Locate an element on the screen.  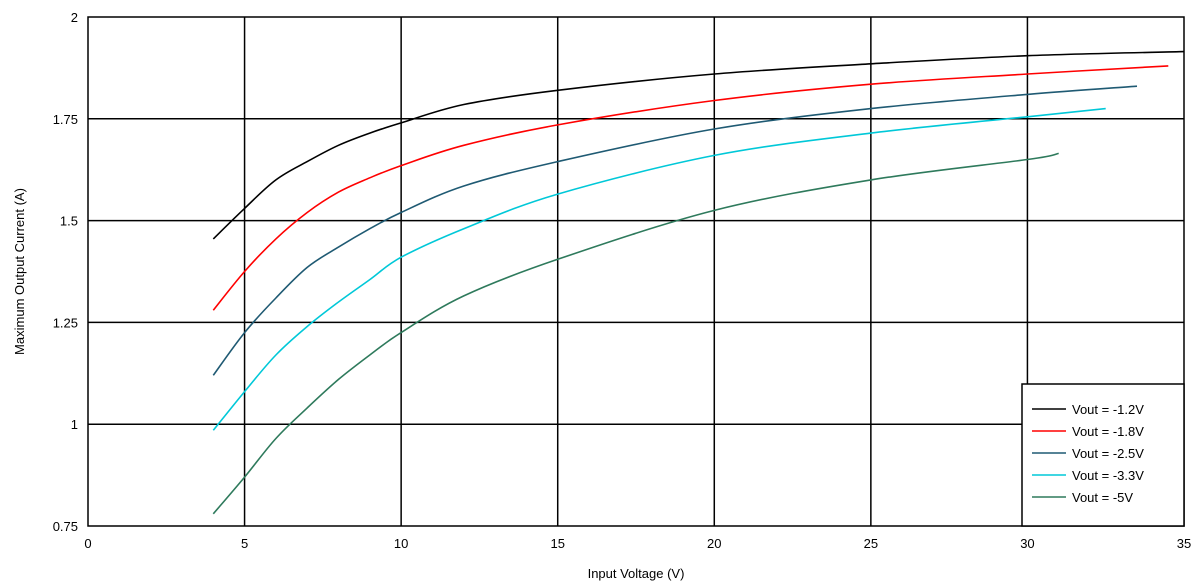
x-tick-label: 25 is located at coordinates (871, 543).